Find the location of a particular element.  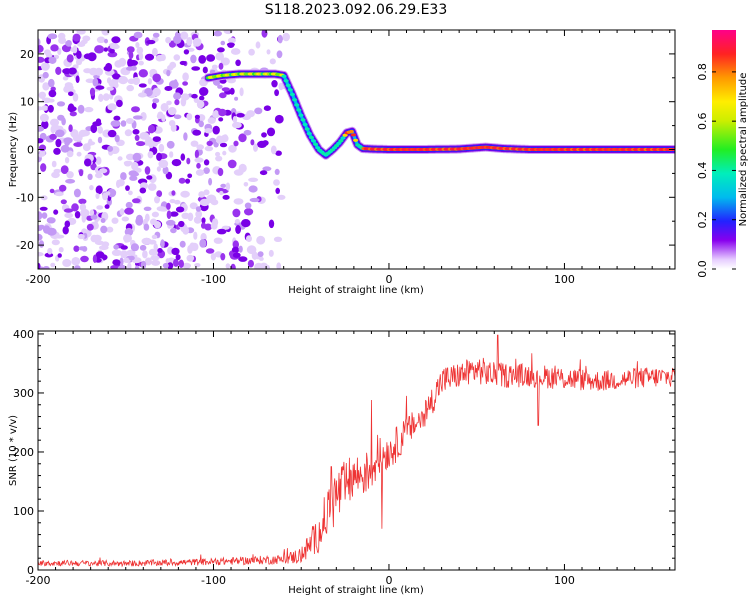

spectrogram-trace is located at coordinates (439, 114).